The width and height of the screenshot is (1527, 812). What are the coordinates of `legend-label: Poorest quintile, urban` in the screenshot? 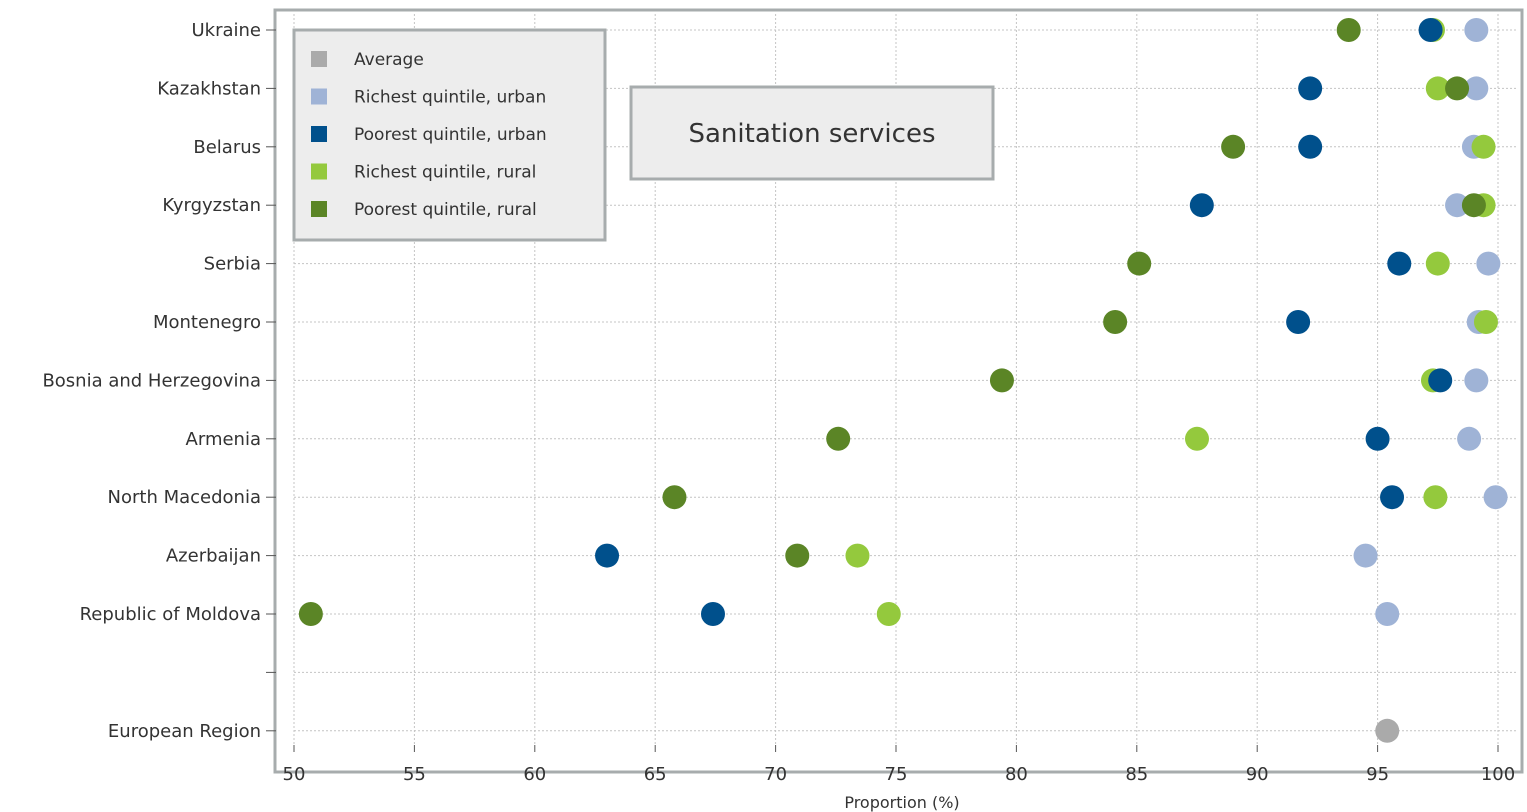 It's located at (450, 135).